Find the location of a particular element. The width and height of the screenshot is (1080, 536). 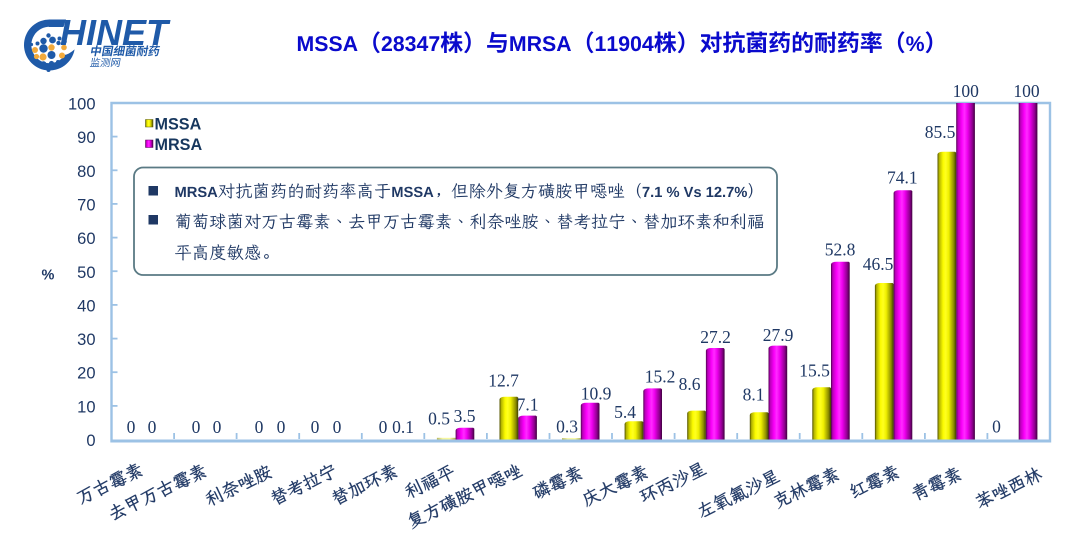

svg-text: 10.9 is located at coordinates (596, 393).